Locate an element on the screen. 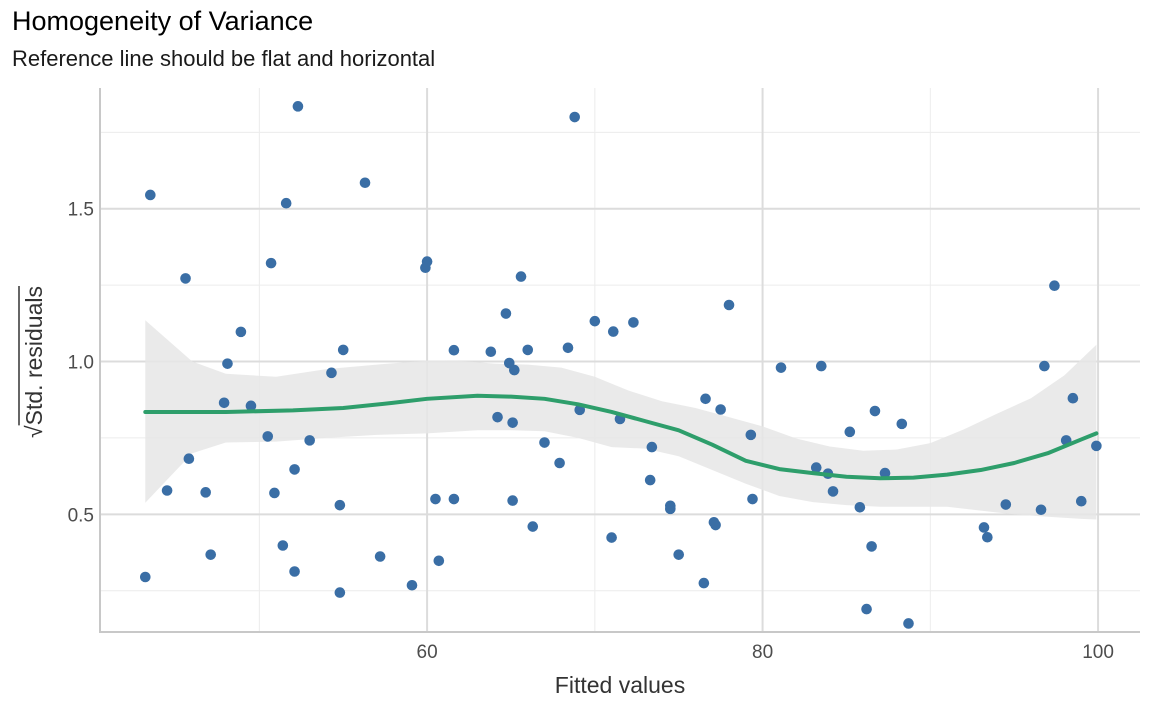  y-axis-label: √Std. residuals is located at coordinates (32, 362).